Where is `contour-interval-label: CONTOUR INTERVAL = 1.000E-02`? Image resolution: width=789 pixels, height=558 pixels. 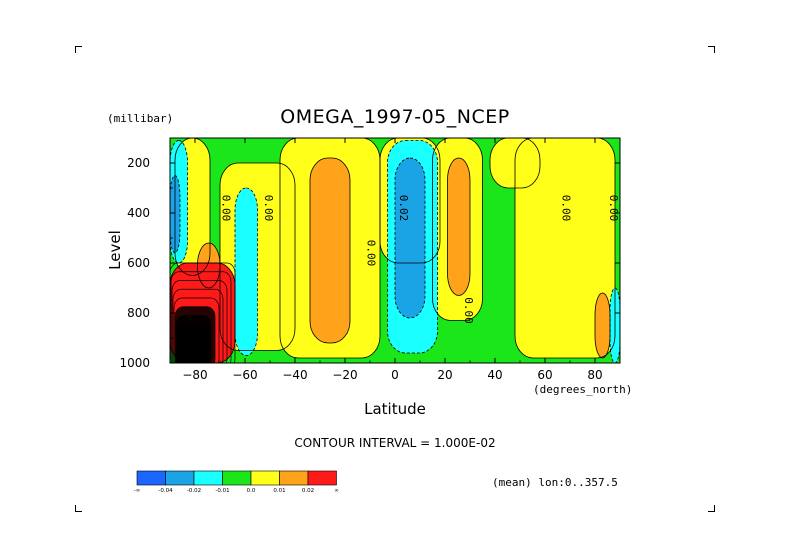 contour-interval-label: CONTOUR INTERVAL = 1.000E-02 is located at coordinates (395, 443).